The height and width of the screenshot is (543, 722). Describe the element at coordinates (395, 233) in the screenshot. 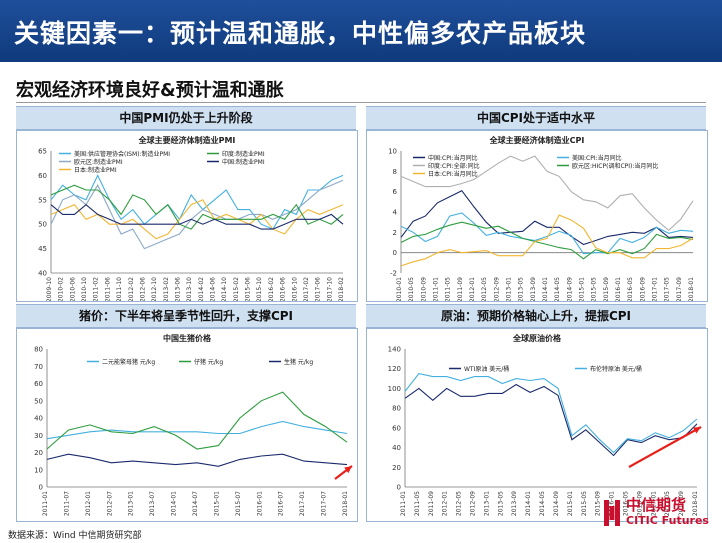

I see `y-tick-label: 2` at that location.